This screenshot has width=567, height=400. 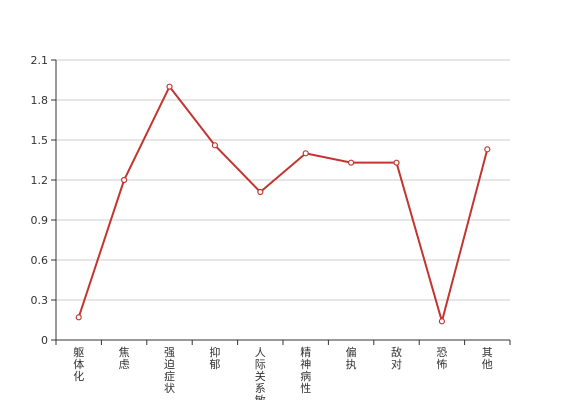 What do you see at coordinates (40, 60) in the screenshot?
I see `y-tick-label: 2.1` at bounding box center [40, 60].